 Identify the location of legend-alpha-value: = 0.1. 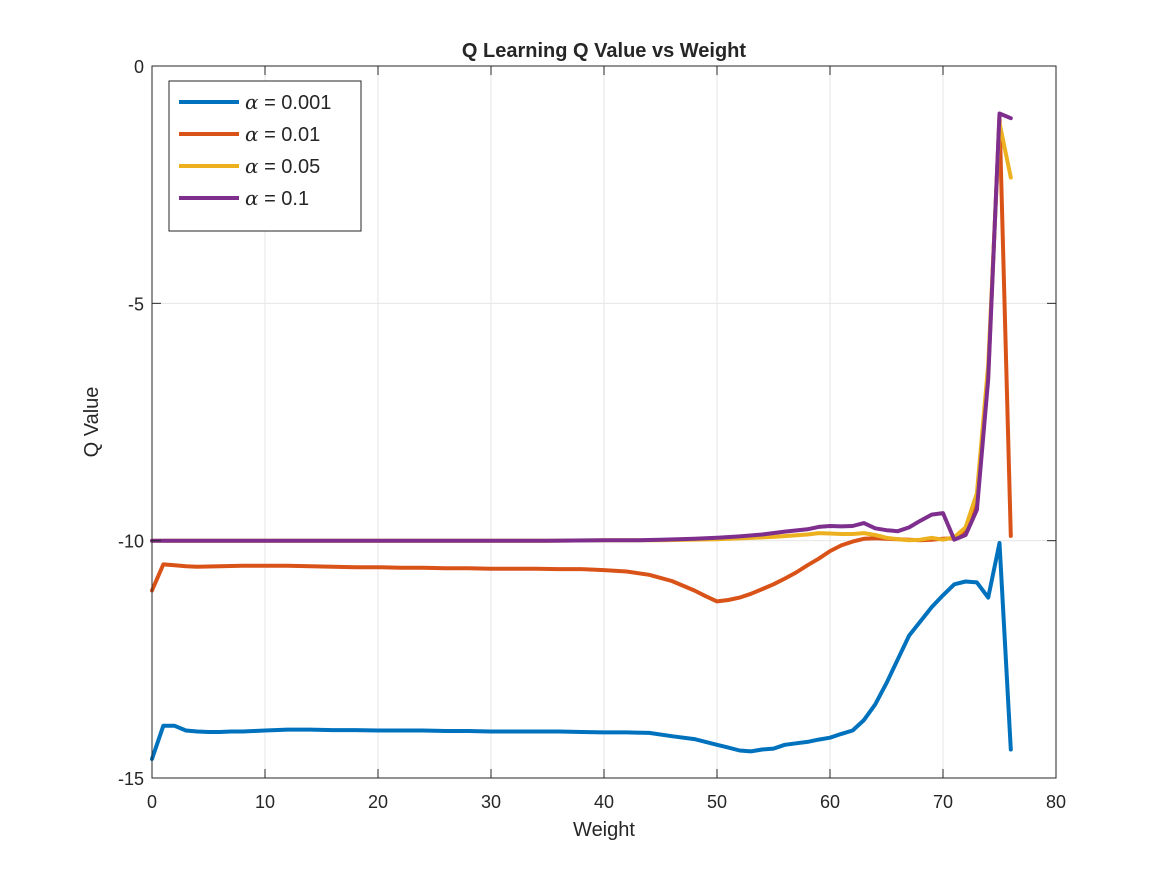
(284, 199).